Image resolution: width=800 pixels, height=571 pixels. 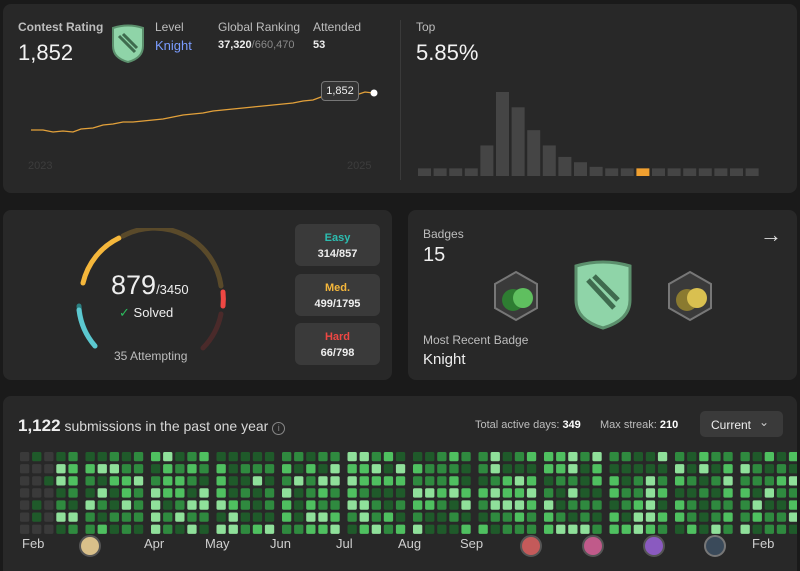 I want to click on med-stat: Med. 499/1795, so click(x=337, y=295).